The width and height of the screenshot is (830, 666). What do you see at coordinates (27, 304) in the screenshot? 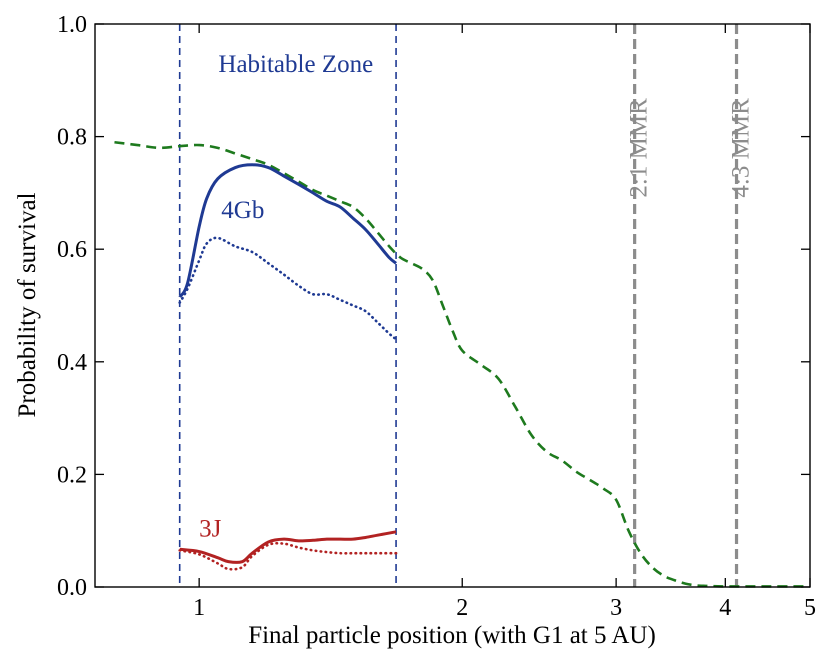
I see `y-axis-title: Probability of survival` at bounding box center [27, 304].